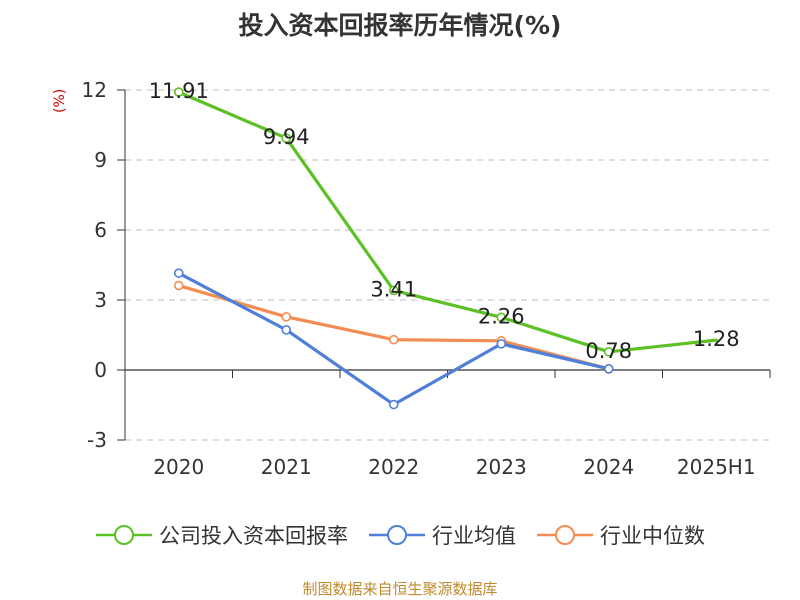 The height and width of the screenshot is (600, 800). I want to click on legend-label: 行业均值, so click(474, 536).